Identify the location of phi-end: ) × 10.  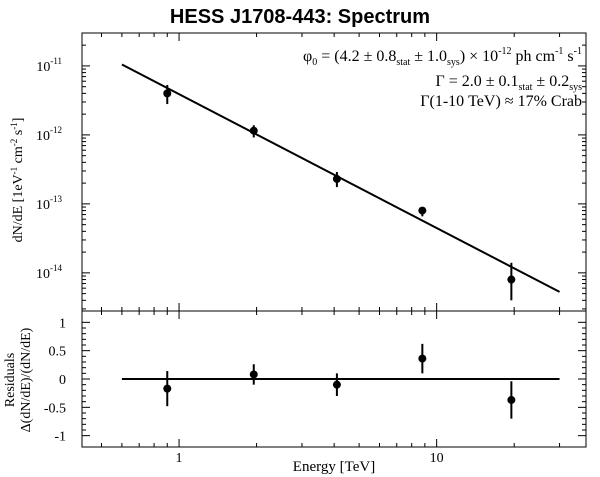
(479, 56).